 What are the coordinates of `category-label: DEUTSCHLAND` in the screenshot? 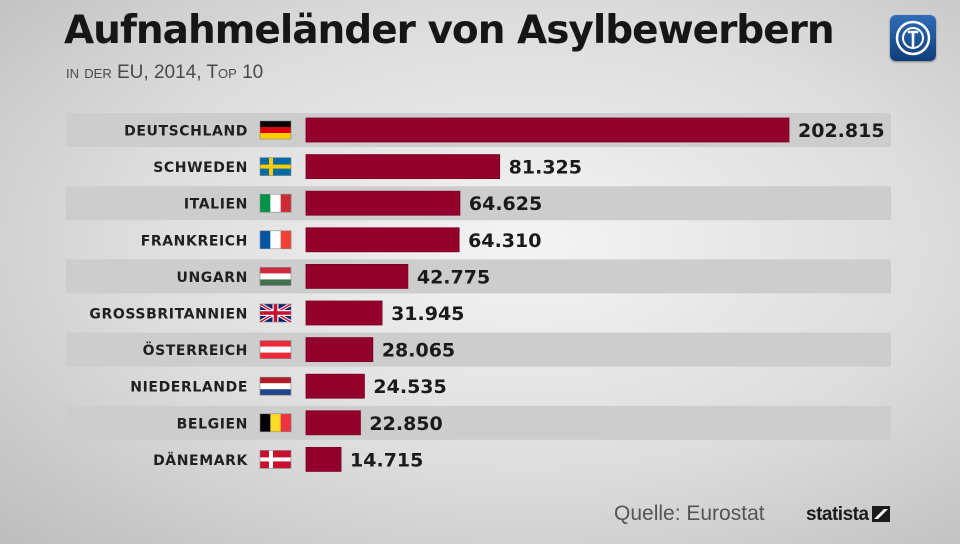 It's located at (186, 132).